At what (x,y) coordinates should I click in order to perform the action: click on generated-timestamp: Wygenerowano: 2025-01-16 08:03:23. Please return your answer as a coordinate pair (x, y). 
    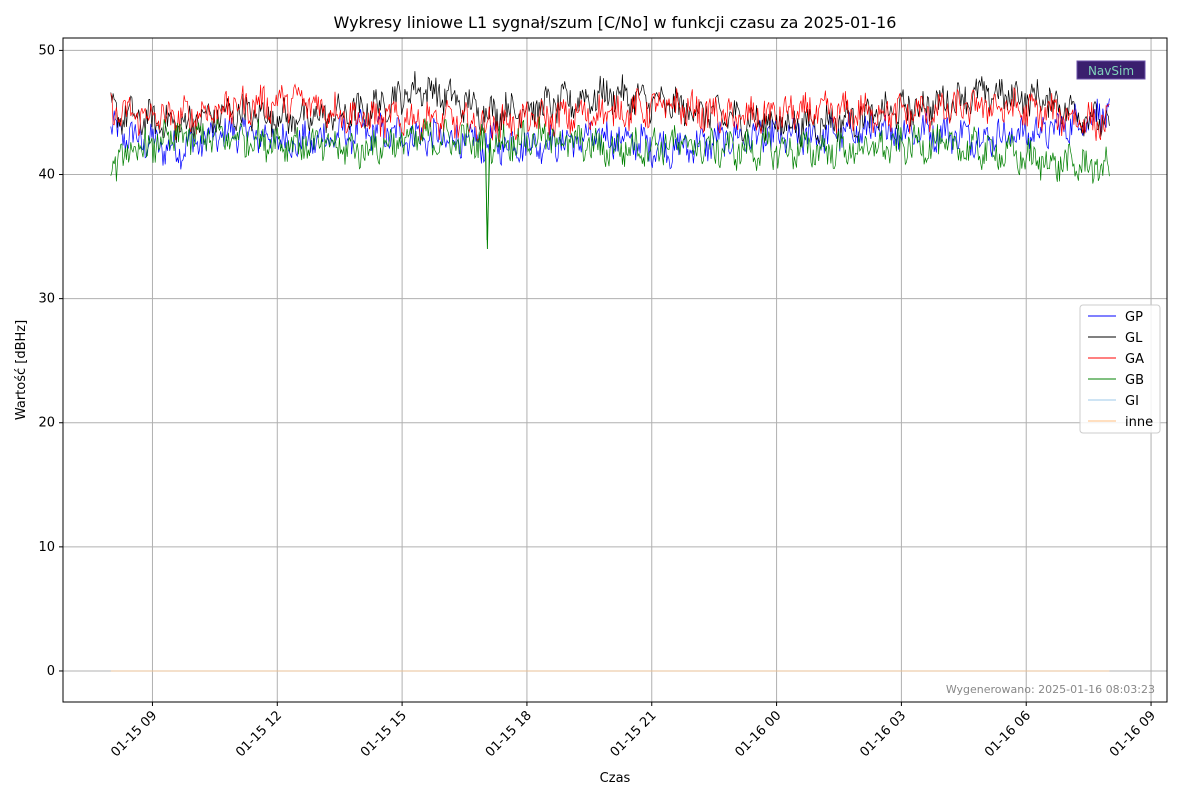
    Looking at the image, I should click on (1050, 689).